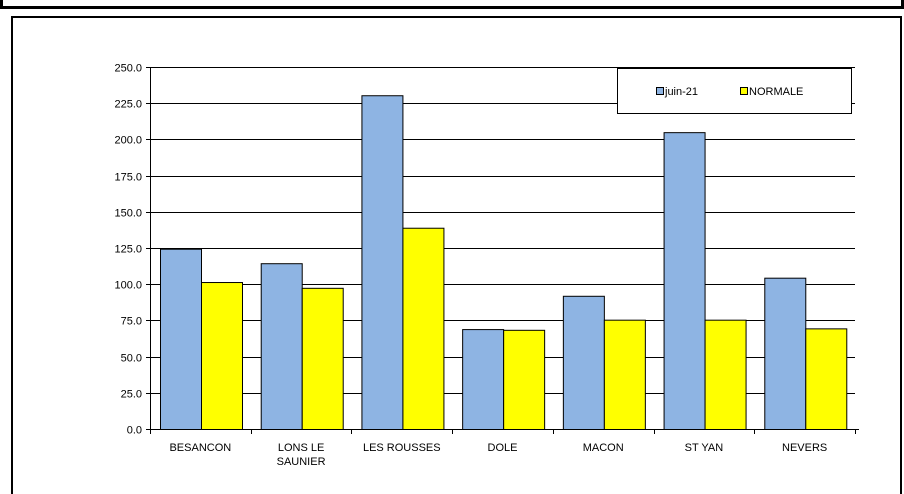 Image resolution: width=904 pixels, height=494 pixels. I want to click on y-tick-label: 0.0, so click(134, 431).